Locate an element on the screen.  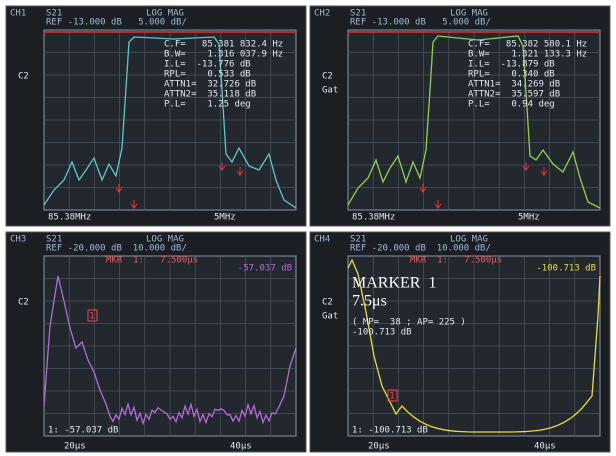
readout-line: C.F= 85.381 832.4 Hz is located at coordinates (223, 45).